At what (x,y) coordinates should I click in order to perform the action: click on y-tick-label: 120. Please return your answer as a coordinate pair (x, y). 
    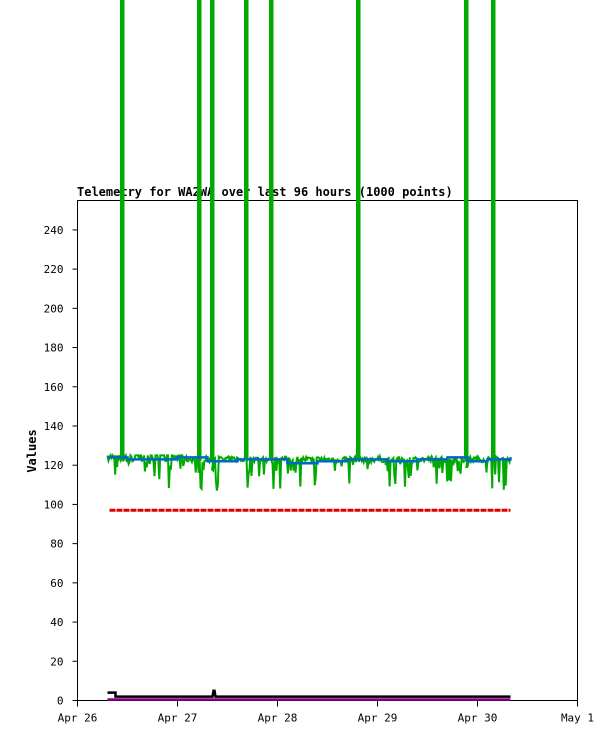
    Looking at the image, I should click on (54, 465).